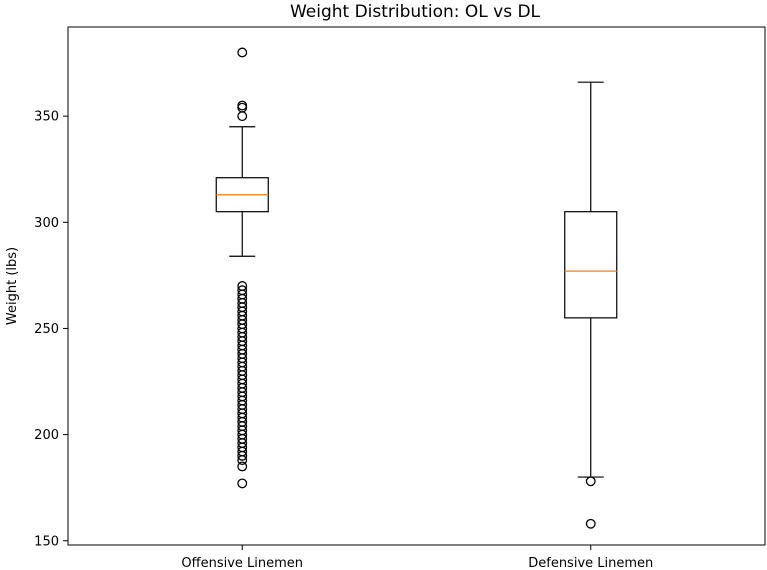 The width and height of the screenshot is (767, 570). What do you see at coordinates (242, 563) in the screenshot?
I see `x-tick-label: Offensive Linemen` at bounding box center [242, 563].